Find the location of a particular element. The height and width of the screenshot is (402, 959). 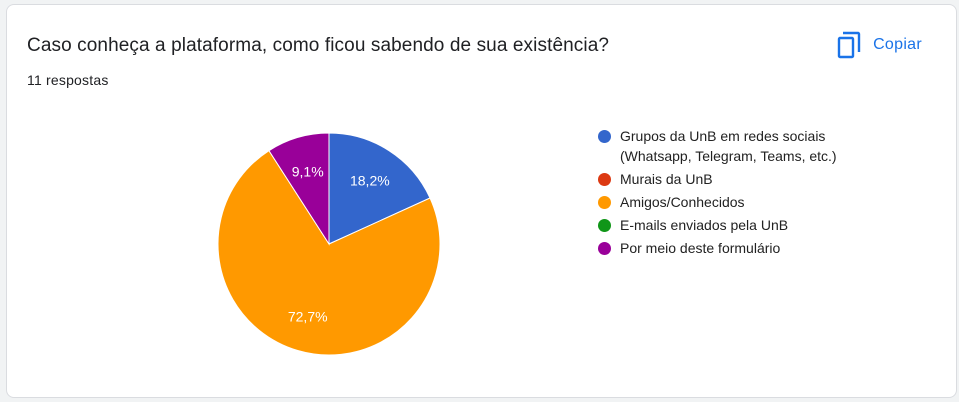

legend-item: E-mails enviados pela UnB is located at coordinates (739, 225).